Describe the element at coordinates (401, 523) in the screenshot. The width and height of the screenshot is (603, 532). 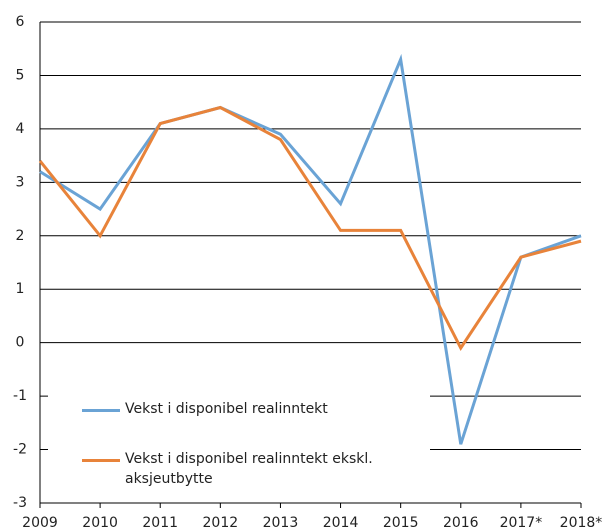
I see `x-tick-label: 2015` at that location.